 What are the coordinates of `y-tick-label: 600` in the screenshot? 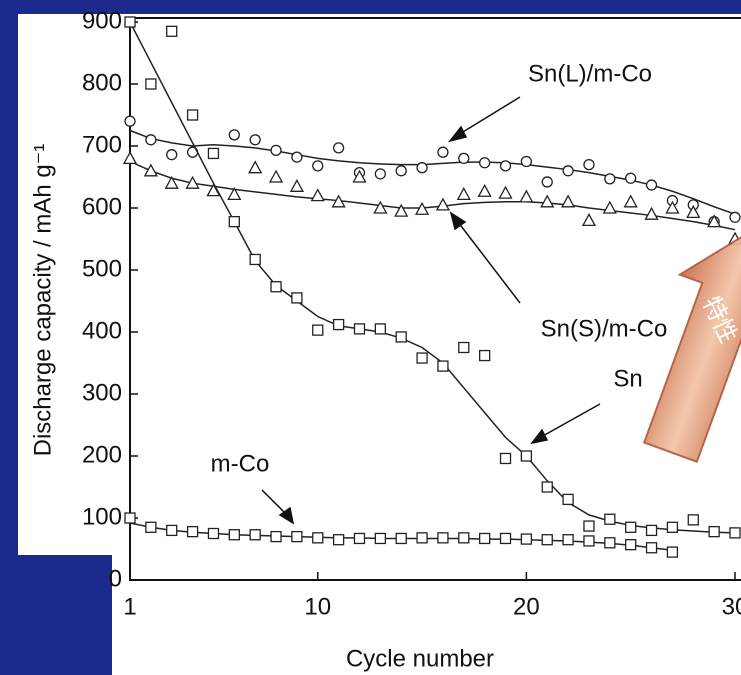 It's located at (102, 206).